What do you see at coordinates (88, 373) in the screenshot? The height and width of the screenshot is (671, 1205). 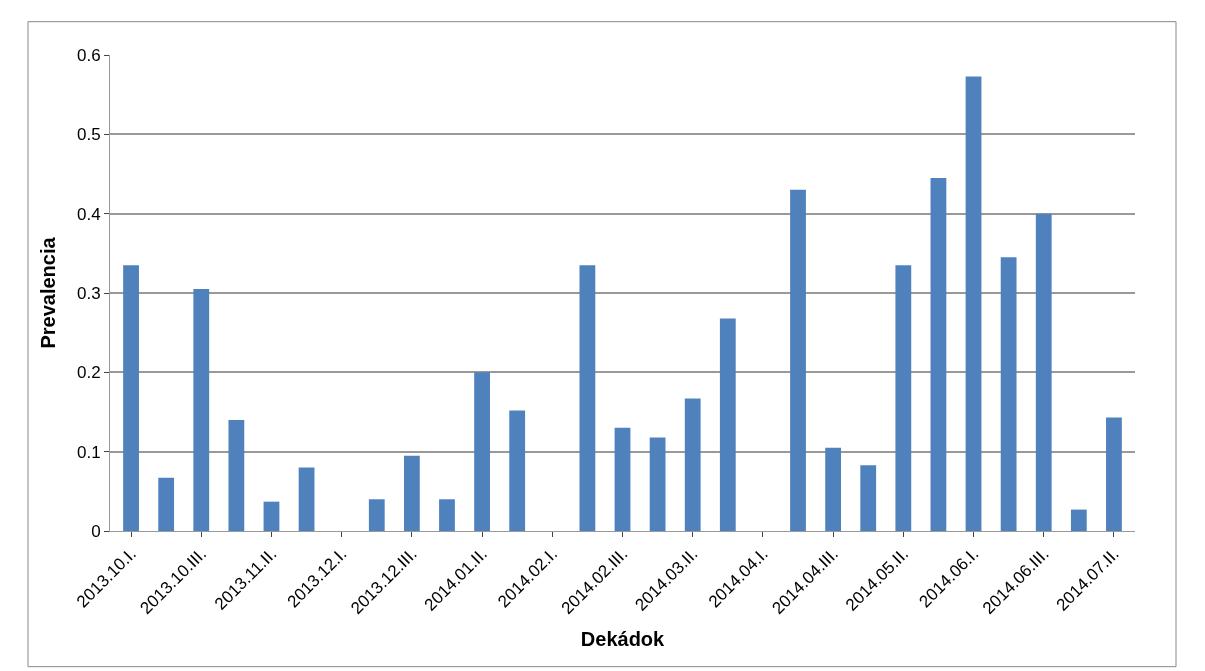 I see `y-tick-label: 0.2` at bounding box center [88, 373].